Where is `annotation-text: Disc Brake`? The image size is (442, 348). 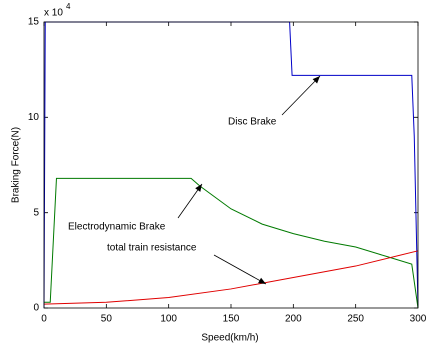
annotation-text: Disc Brake is located at coordinates (252, 122).